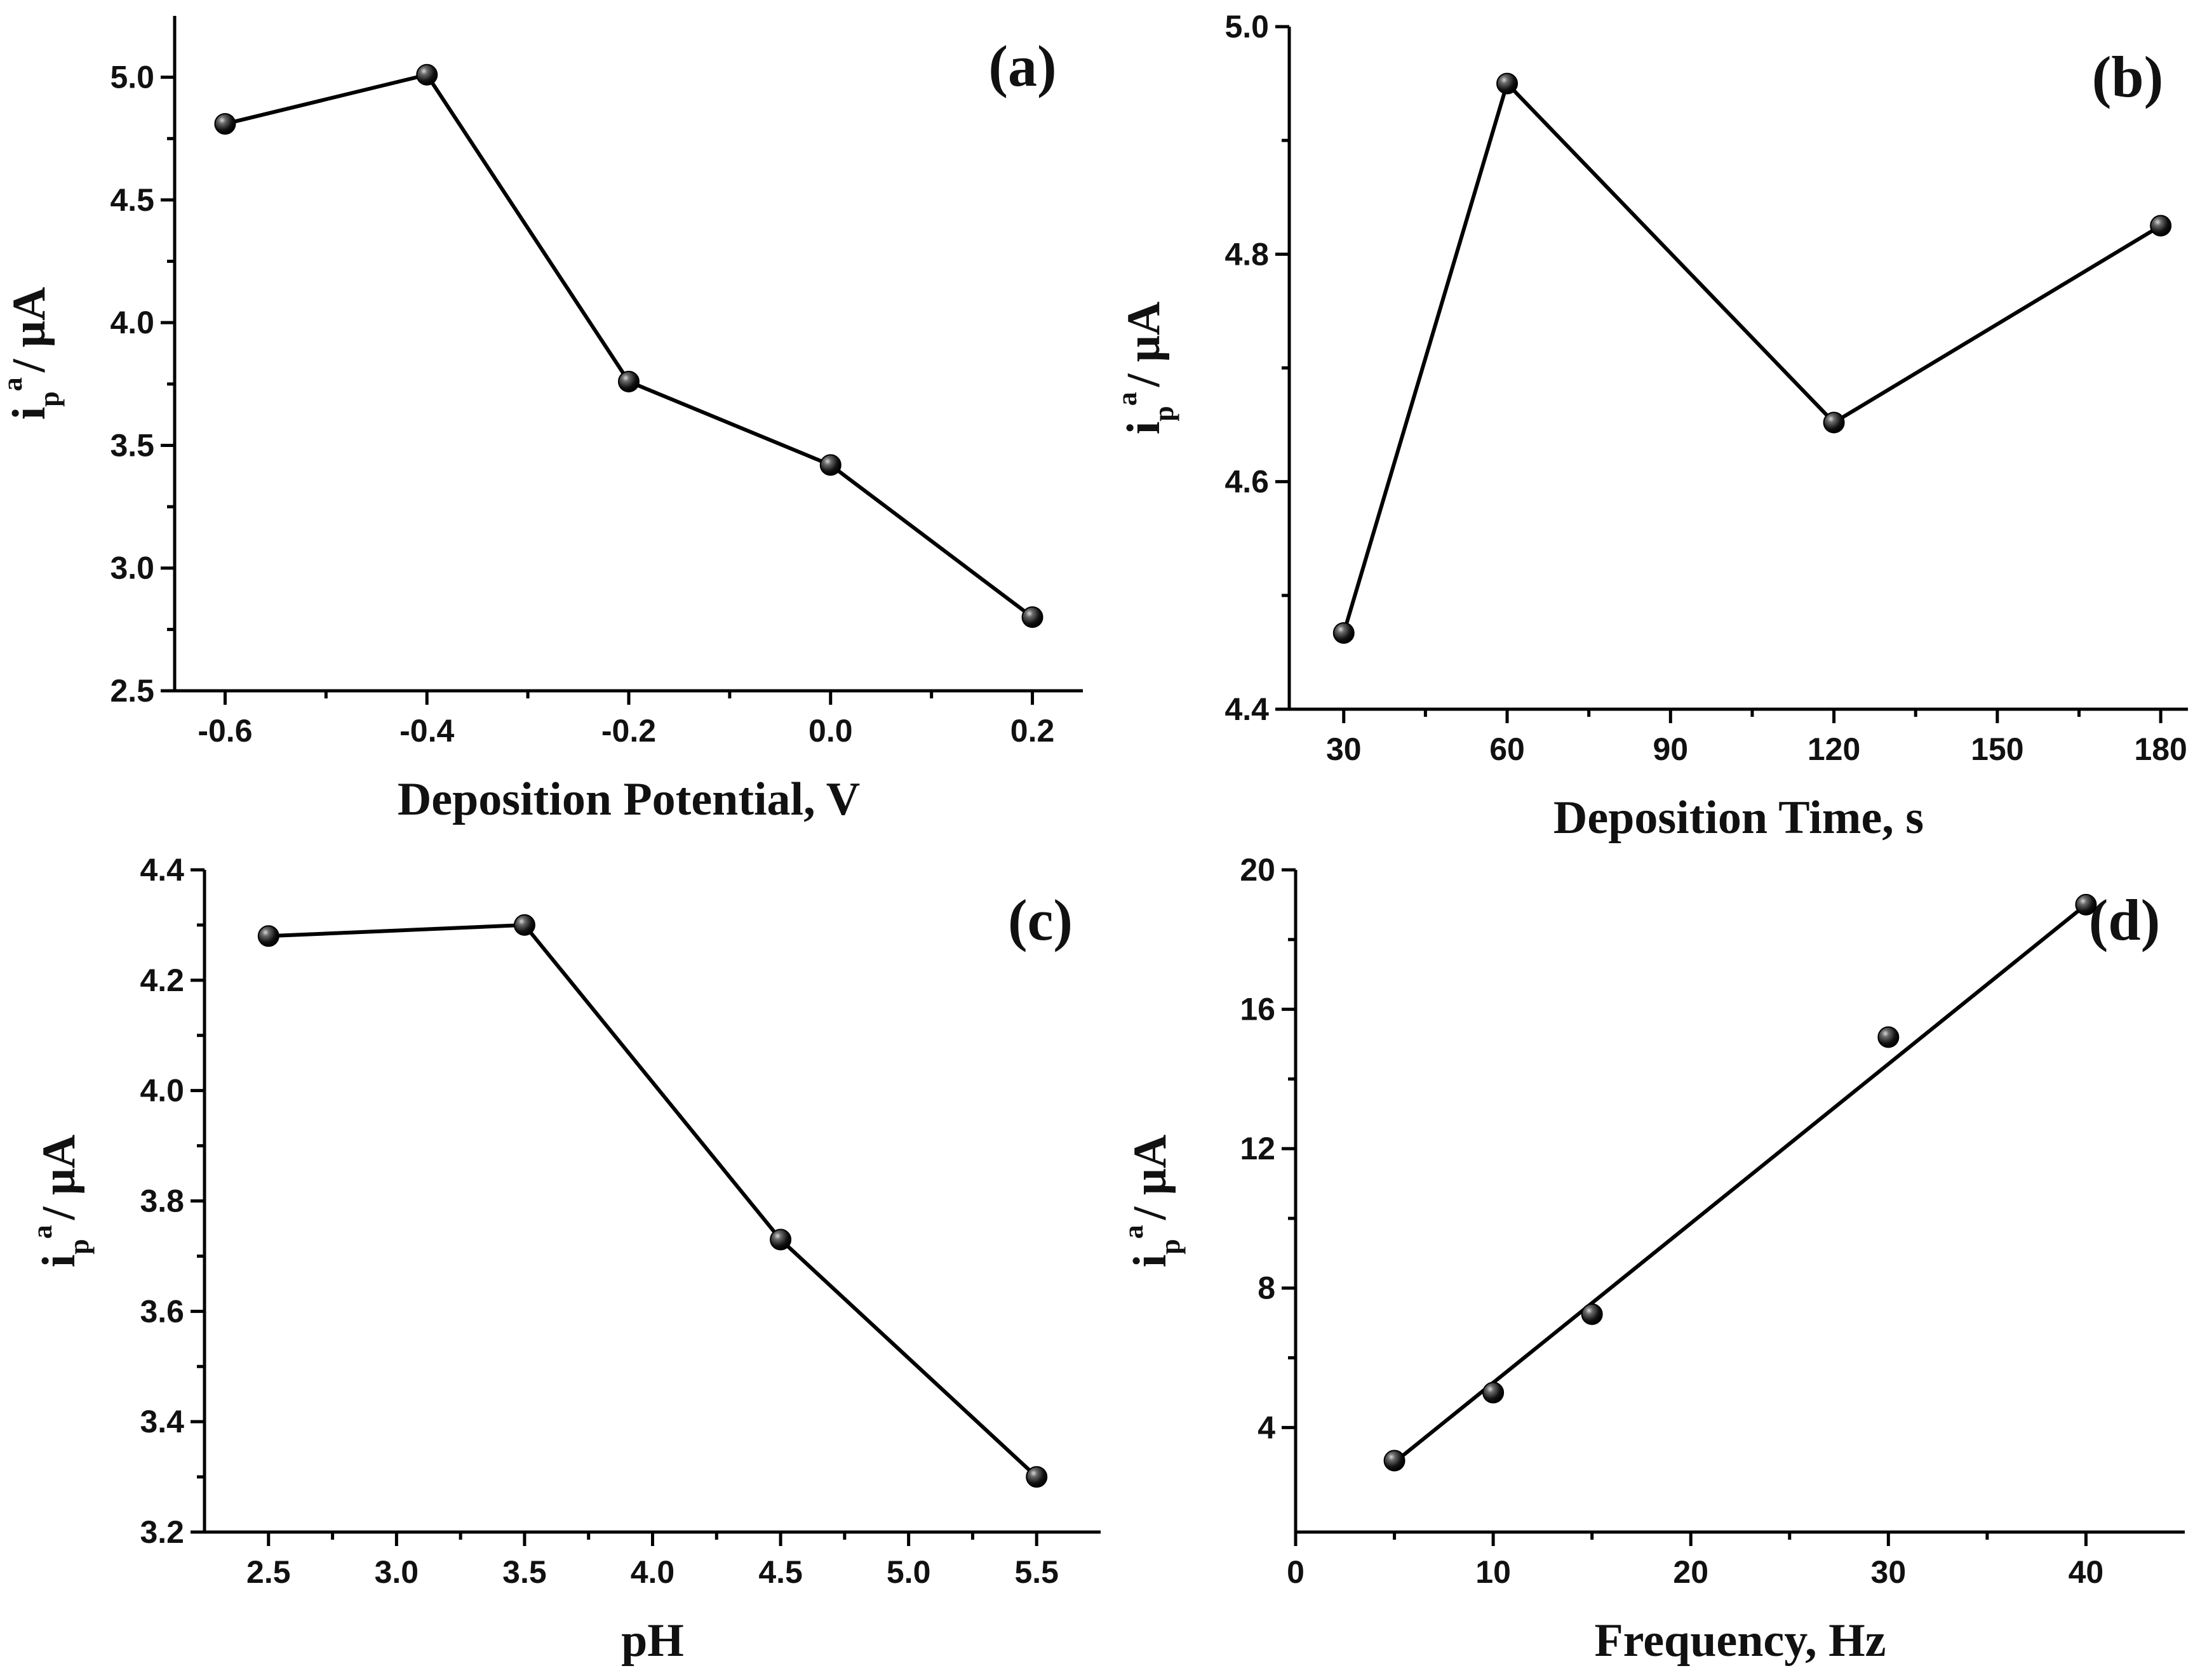  What do you see at coordinates (1040, 920) in the screenshot?
I see `panel-label: (c)` at bounding box center [1040, 920].